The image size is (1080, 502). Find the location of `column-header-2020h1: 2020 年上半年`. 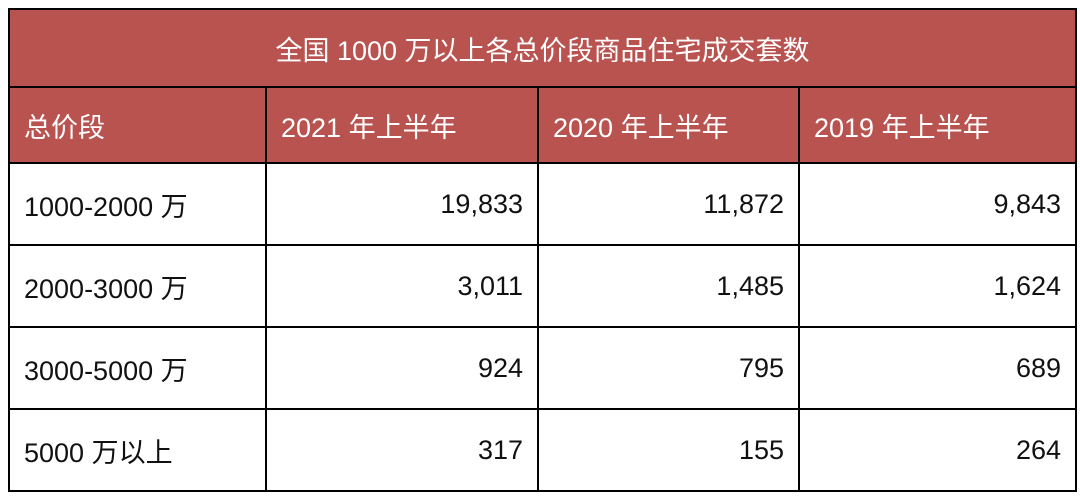

column-header-2020h1: 2020 年上半年 is located at coordinates (668, 125).